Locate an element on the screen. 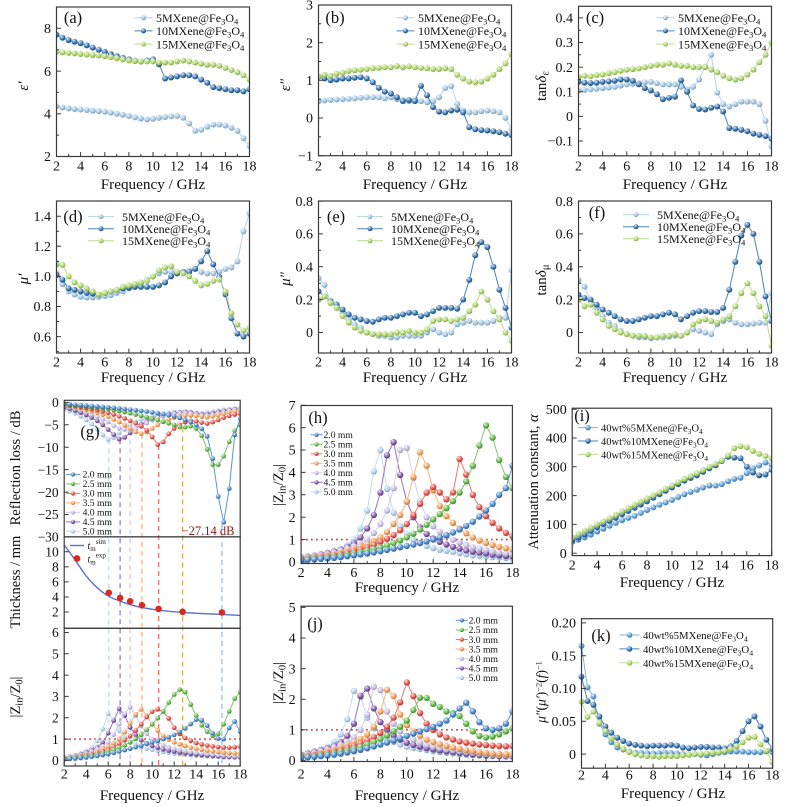 This screenshot has height=807, width=800. svg-text: 40wt%10MXene@Fe3​O4​ is located at coordinates (698, 651).